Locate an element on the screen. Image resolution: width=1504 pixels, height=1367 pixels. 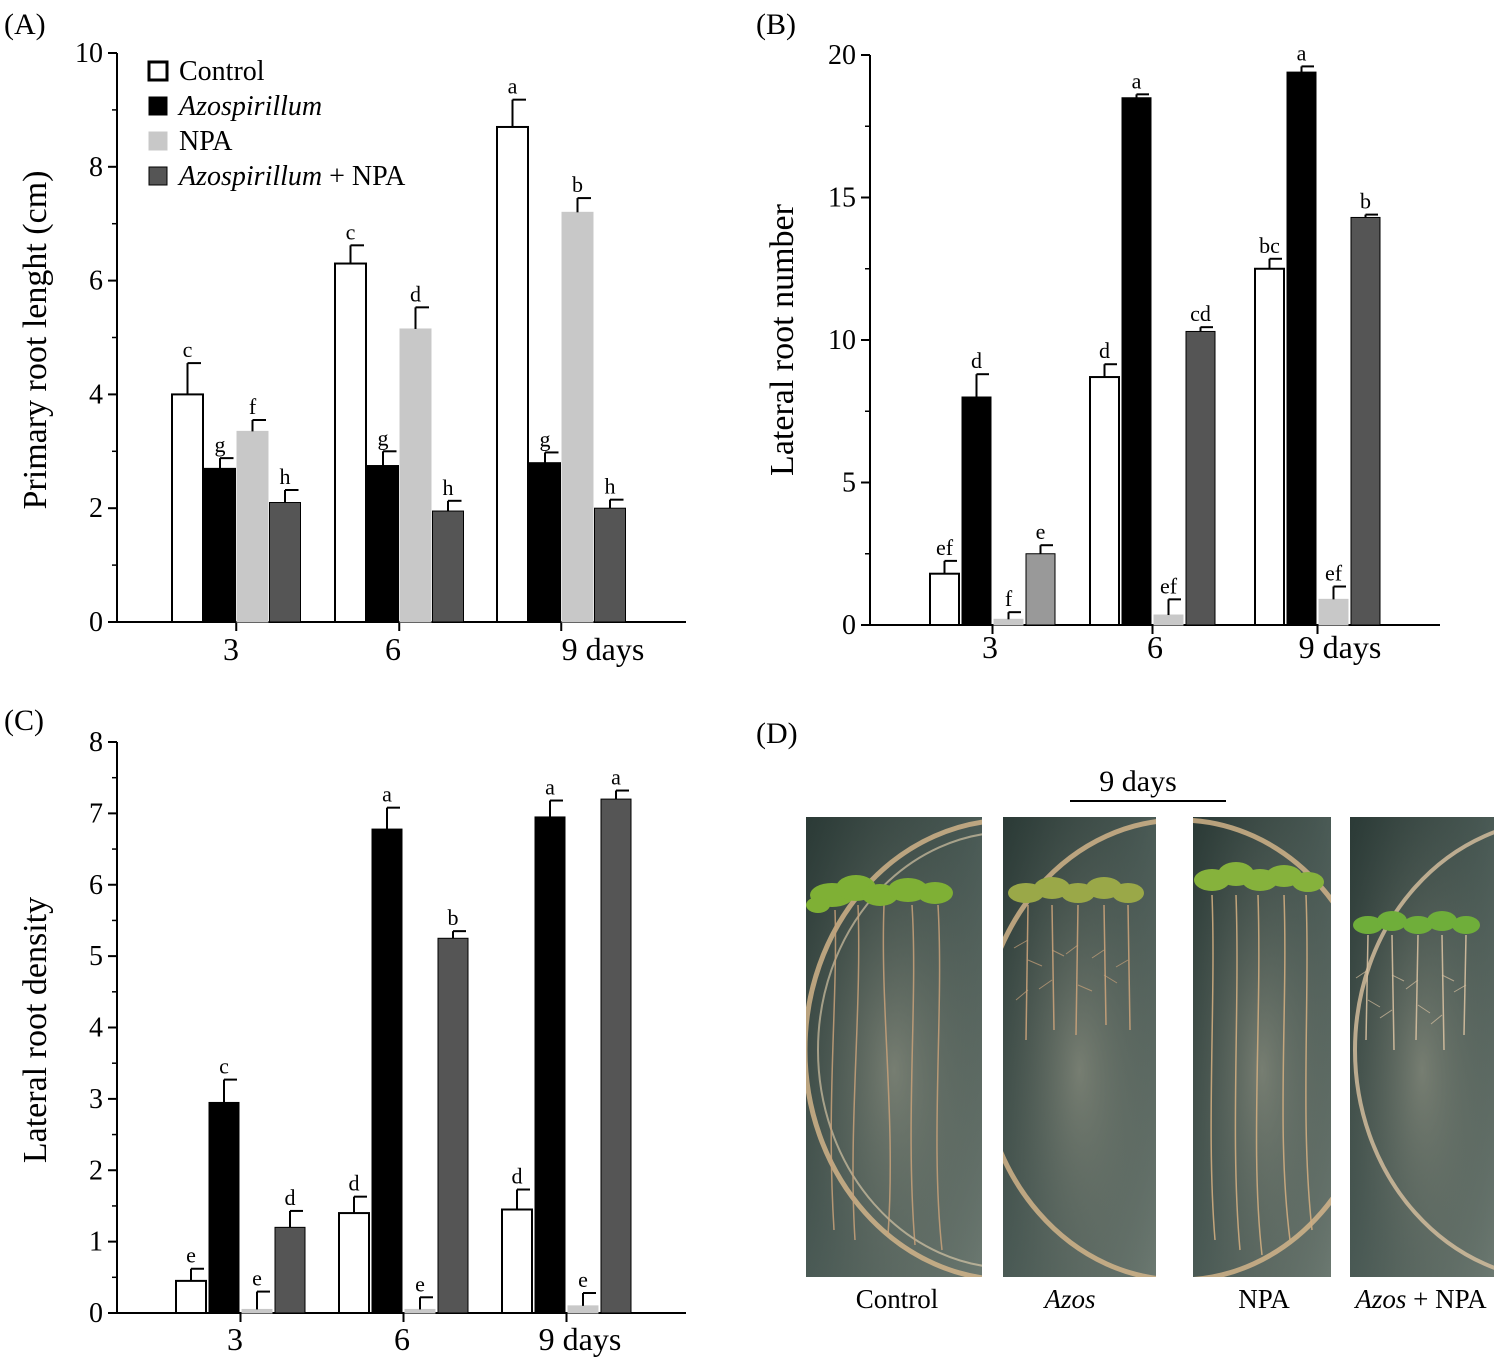
caption-azos: Azos is located at coordinates (1068, 1299).